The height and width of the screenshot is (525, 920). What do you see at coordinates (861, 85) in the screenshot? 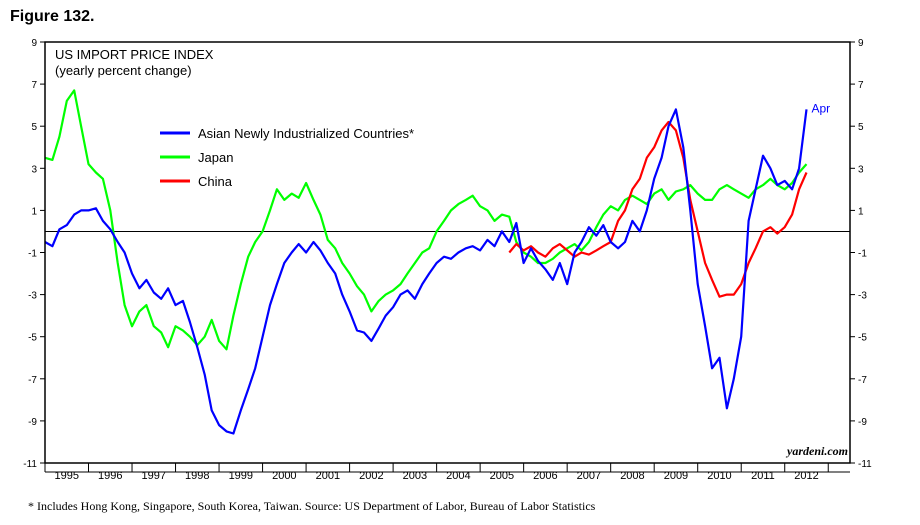
I see `y-tick-label-right: 7` at bounding box center [861, 85].